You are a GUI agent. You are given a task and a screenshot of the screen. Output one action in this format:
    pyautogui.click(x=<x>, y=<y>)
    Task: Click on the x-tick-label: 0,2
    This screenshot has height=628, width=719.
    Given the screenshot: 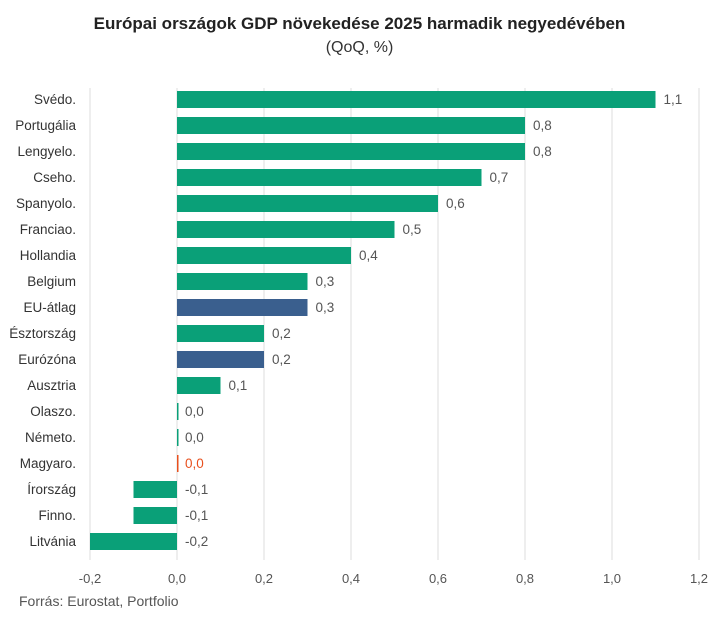 What is the action you would take?
    pyautogui.click(x=264, y=578)
    